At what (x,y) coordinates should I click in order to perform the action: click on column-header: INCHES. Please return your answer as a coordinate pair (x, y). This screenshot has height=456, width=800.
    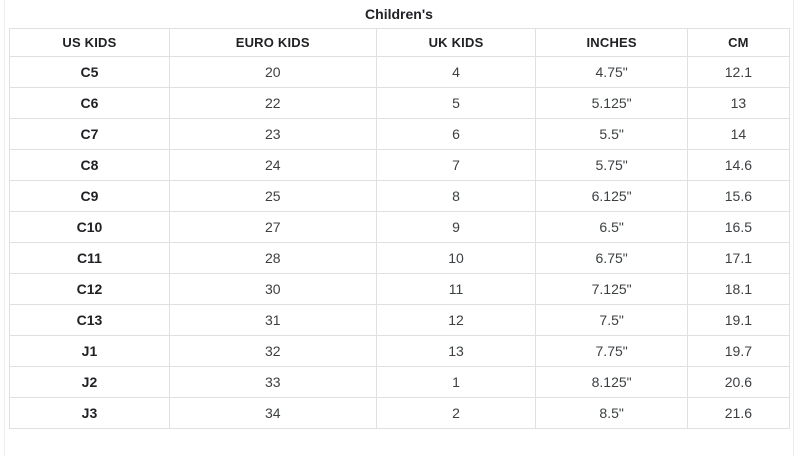
    Looking at the image, I should click on (611, 42).